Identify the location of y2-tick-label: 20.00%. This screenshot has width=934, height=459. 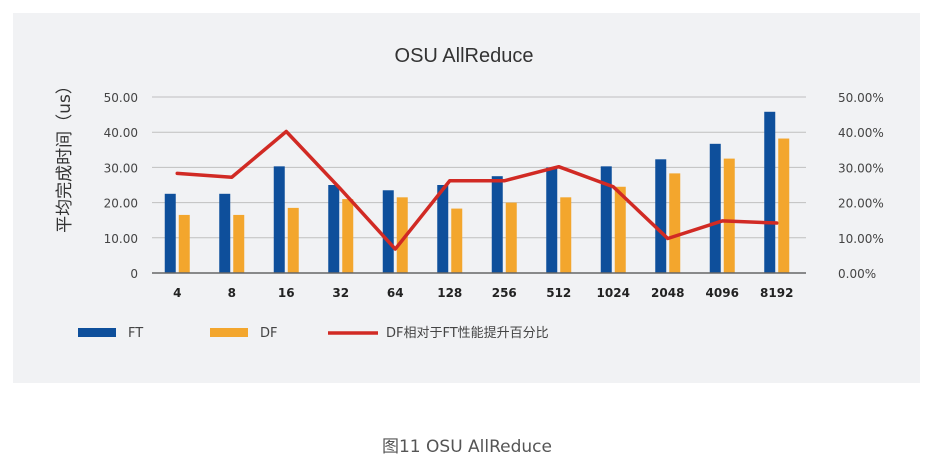
(861, 204).